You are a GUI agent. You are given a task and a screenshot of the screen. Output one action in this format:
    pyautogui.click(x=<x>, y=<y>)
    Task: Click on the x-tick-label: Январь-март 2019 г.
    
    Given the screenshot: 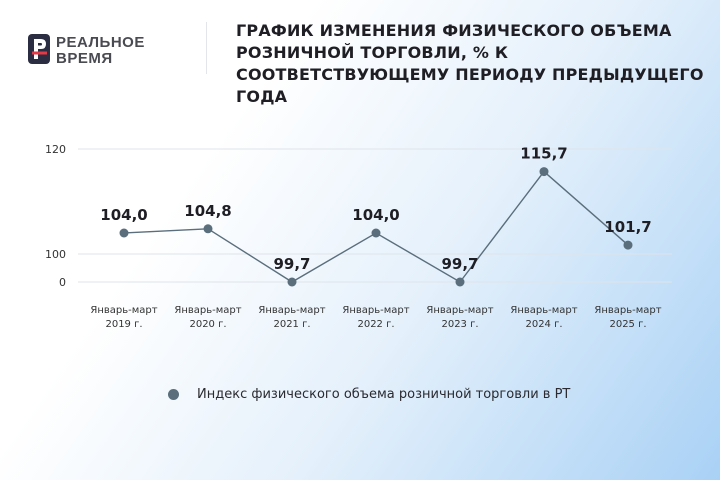 What is the action you would take?
    pyautogui.click(x=123, y=317)
    